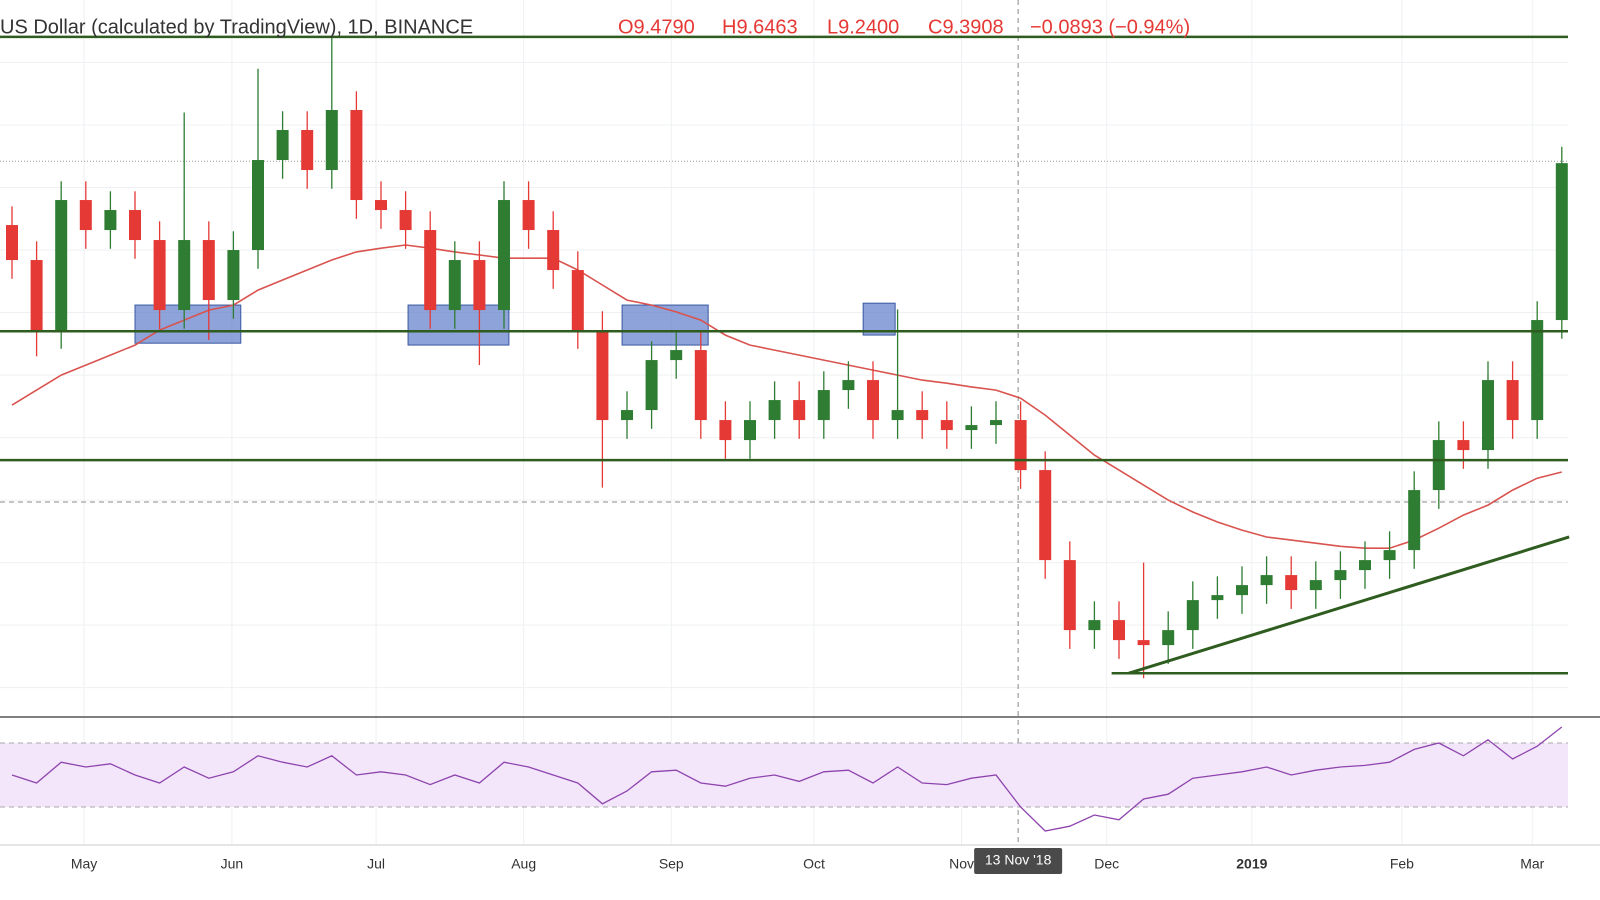  I want to click on x-tick-label: Dec, so click(1106, 864).